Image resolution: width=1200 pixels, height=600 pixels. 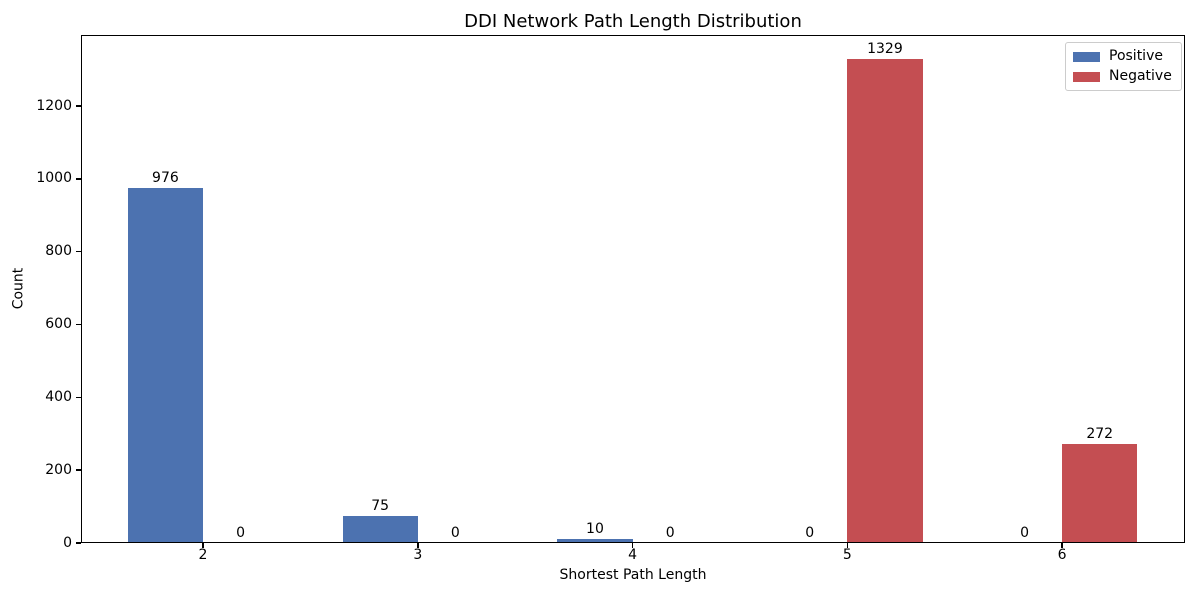 I want to click on legend-item-negative: Negative, so click(x=1122, y=76).